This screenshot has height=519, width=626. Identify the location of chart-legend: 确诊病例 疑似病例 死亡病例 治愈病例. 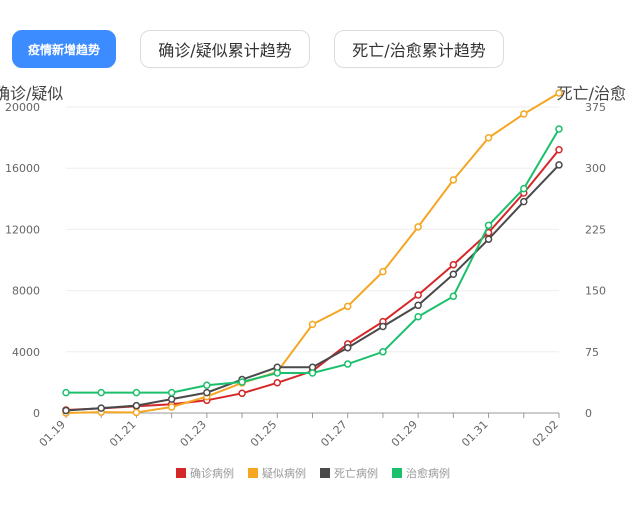
(313, 473).